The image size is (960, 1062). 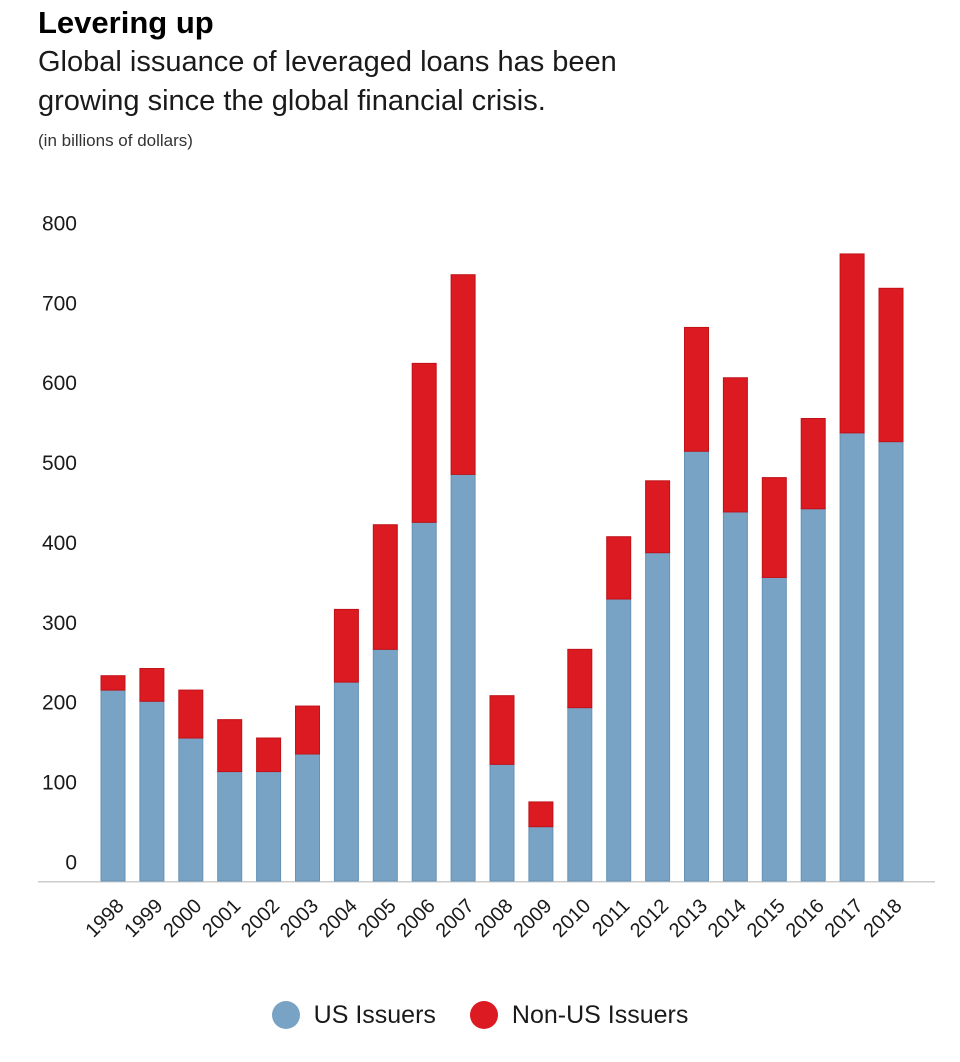 I want to click on bar-non-us-issuers-2014, so click(x=735, y=445).